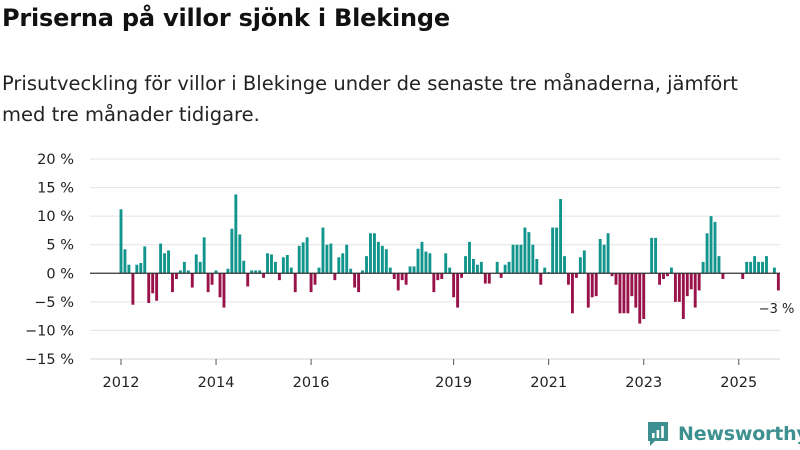 The image size is (800, 450). What do you see at coordinates (49, 331) in the screenshot?
I see `y-tick-label: −10 %` at bounding box center [49, 331].